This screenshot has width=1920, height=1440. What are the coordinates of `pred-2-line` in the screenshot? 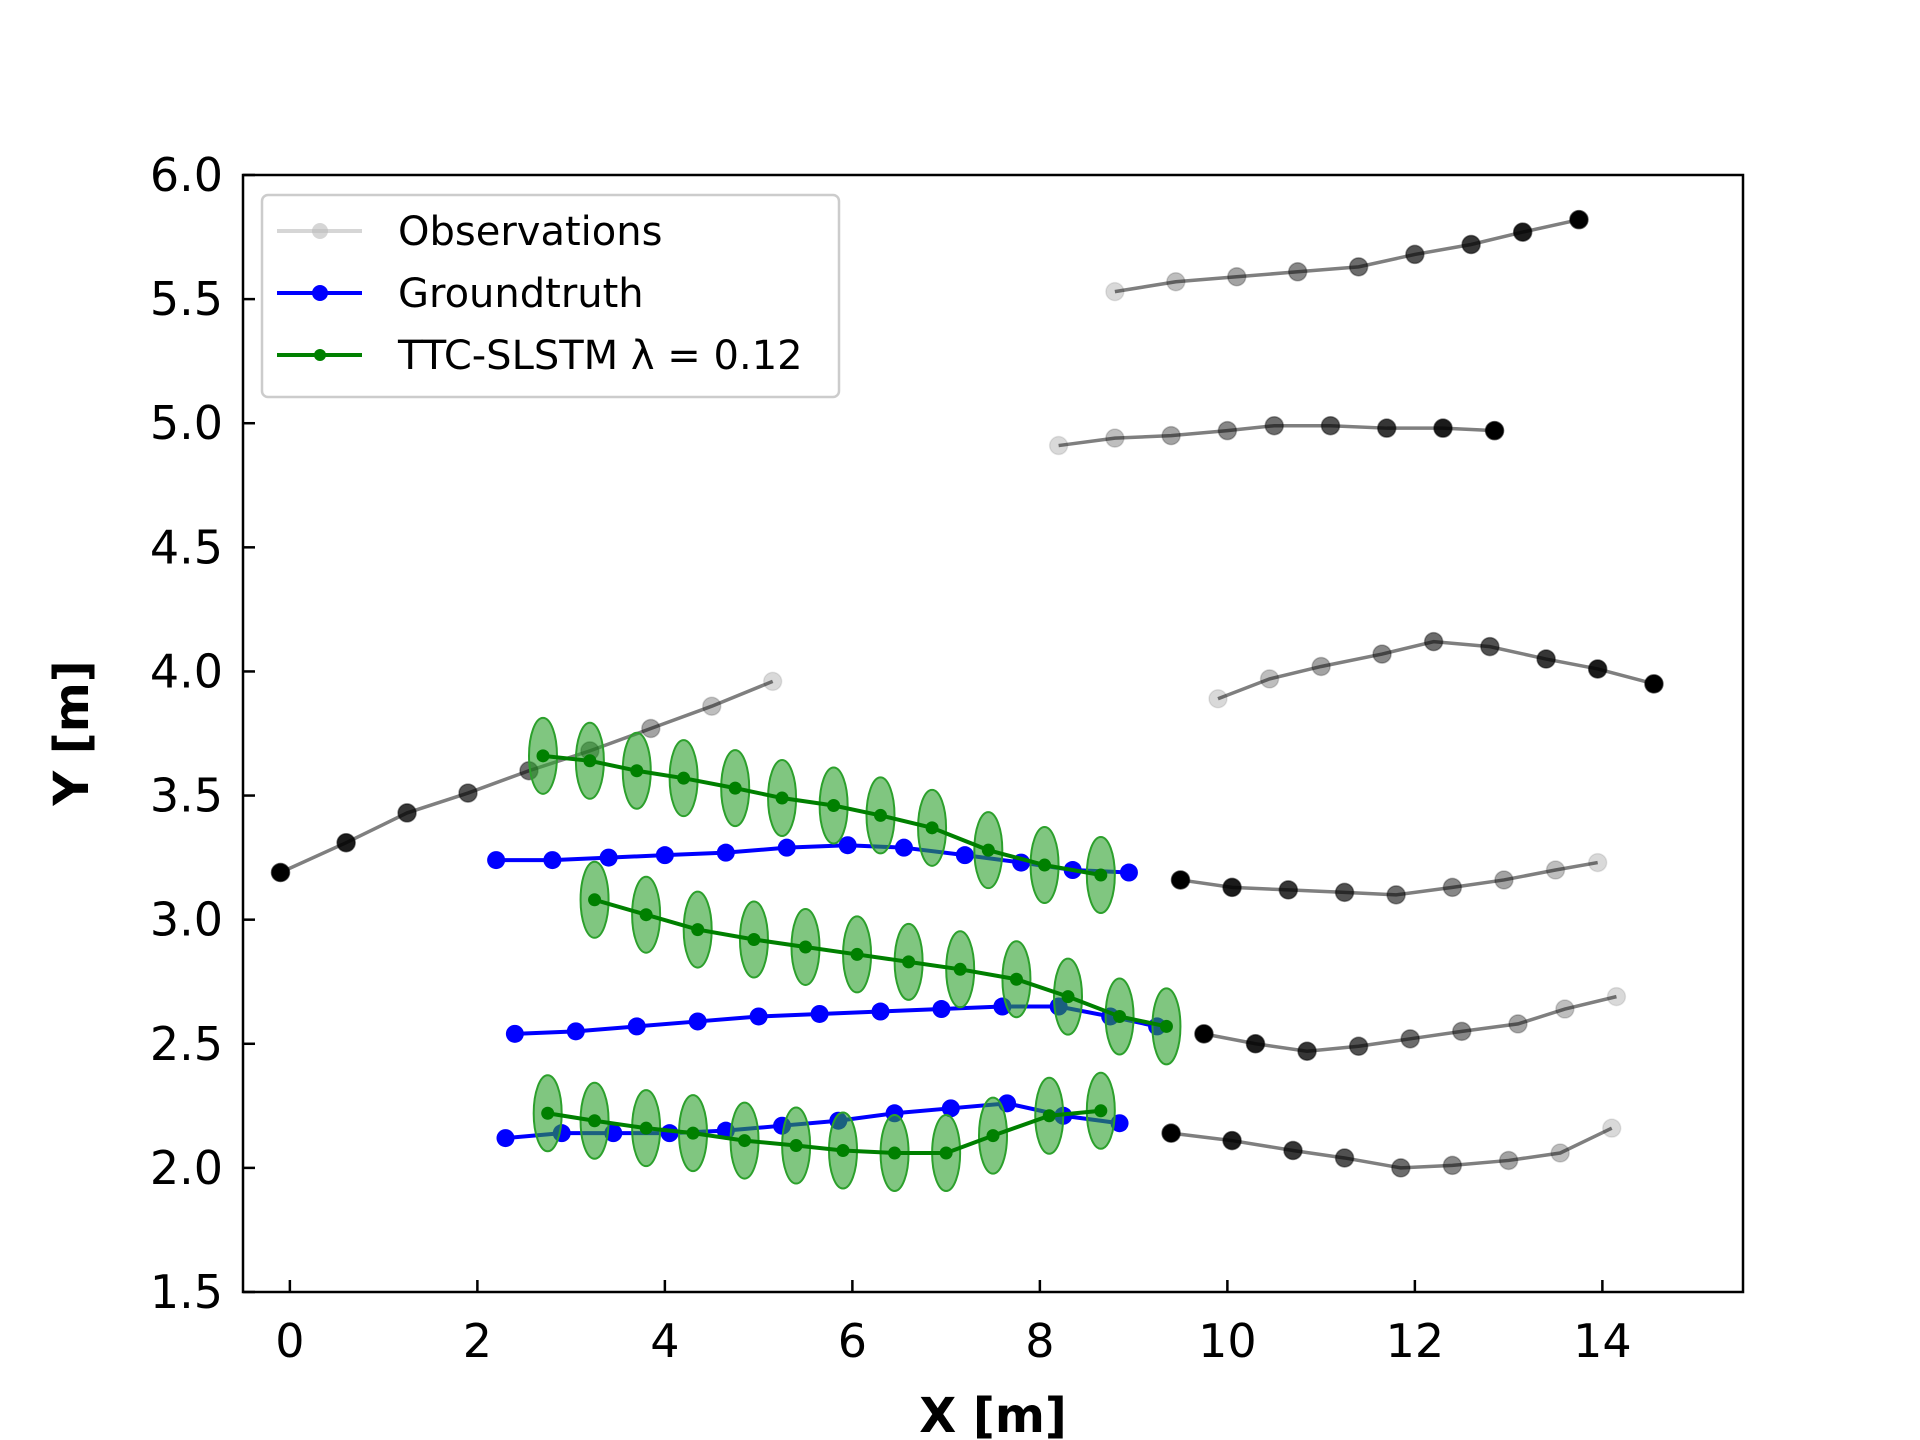 It's located at (880, 963).